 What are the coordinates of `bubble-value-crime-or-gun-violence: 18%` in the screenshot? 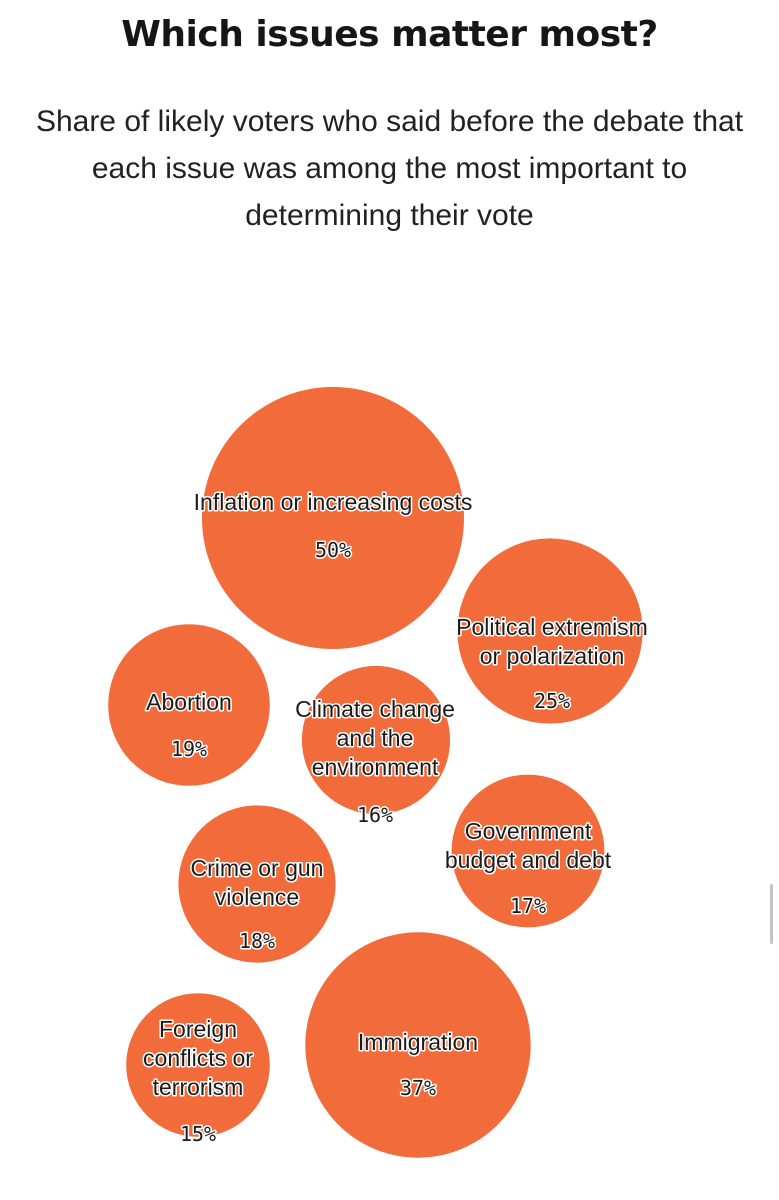 It's located at (257, 941).